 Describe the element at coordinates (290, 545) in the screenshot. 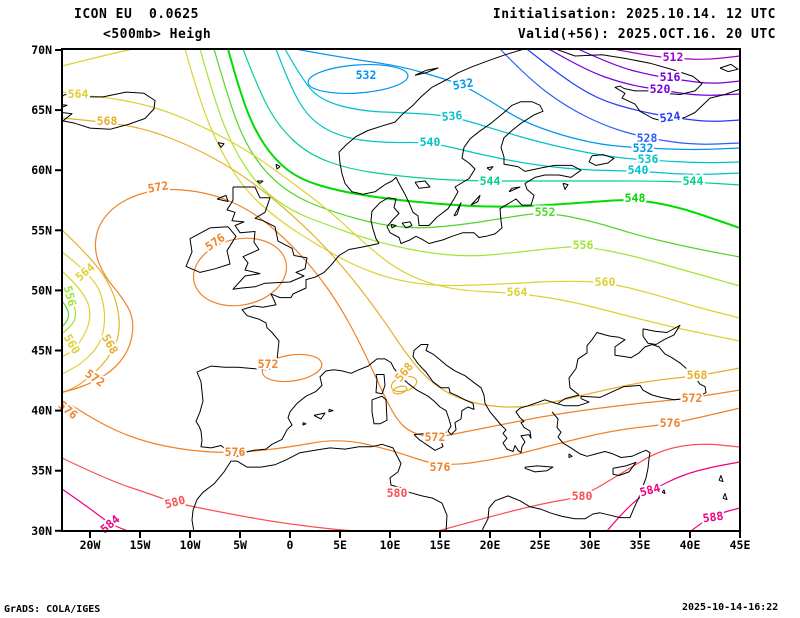

I see `lon-tick-label: 0` at that location.